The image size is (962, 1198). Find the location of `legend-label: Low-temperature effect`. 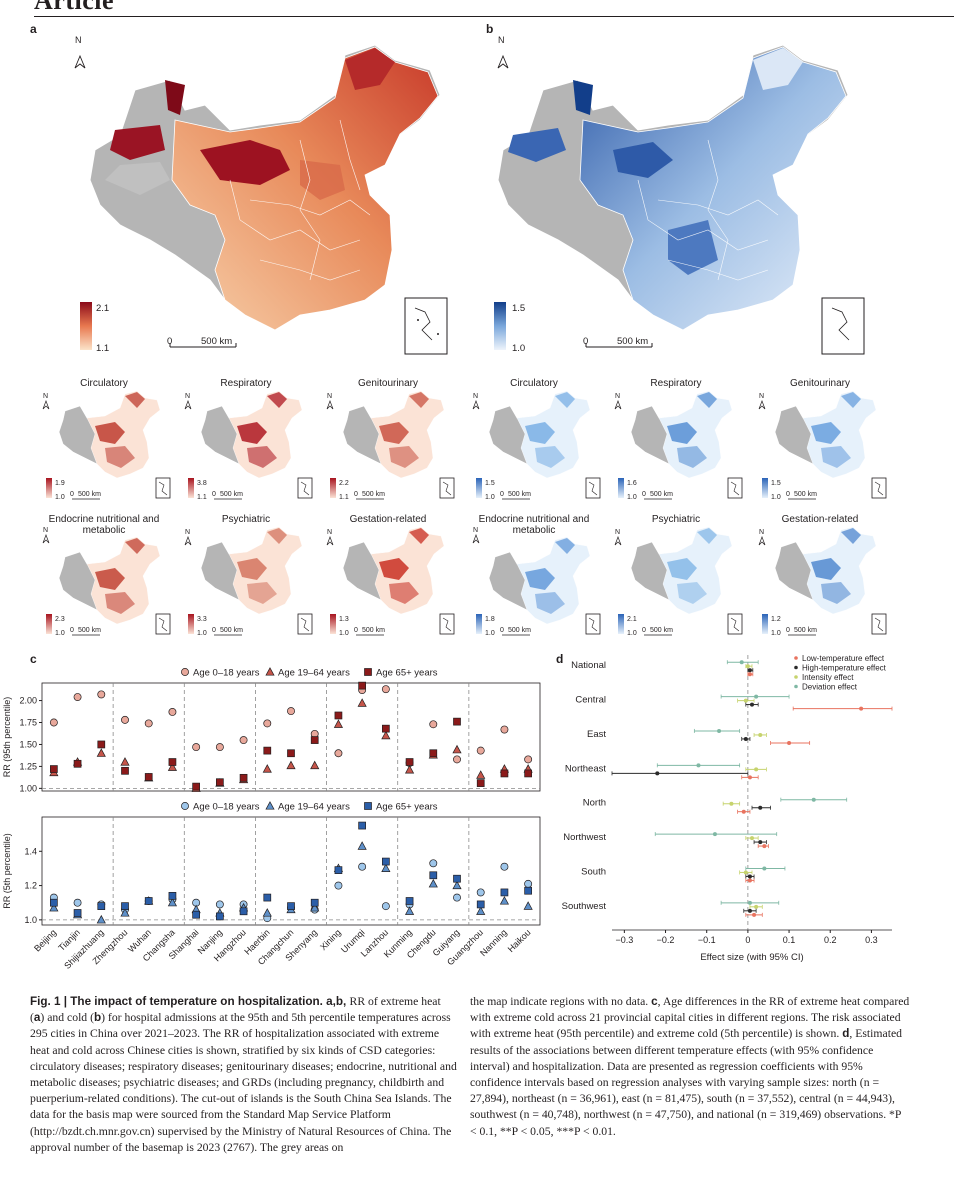

legend-label: Low-temperature effect is located at coordinates (843, 658).